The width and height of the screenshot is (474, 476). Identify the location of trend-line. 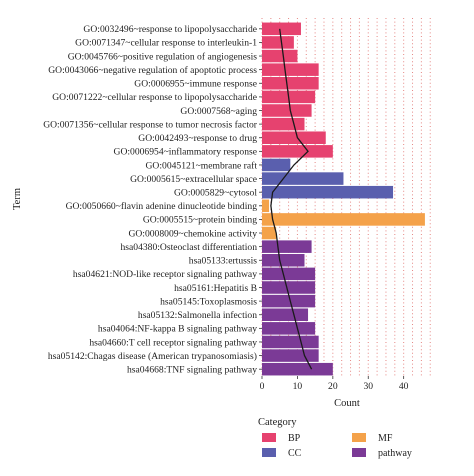
(291, 199).